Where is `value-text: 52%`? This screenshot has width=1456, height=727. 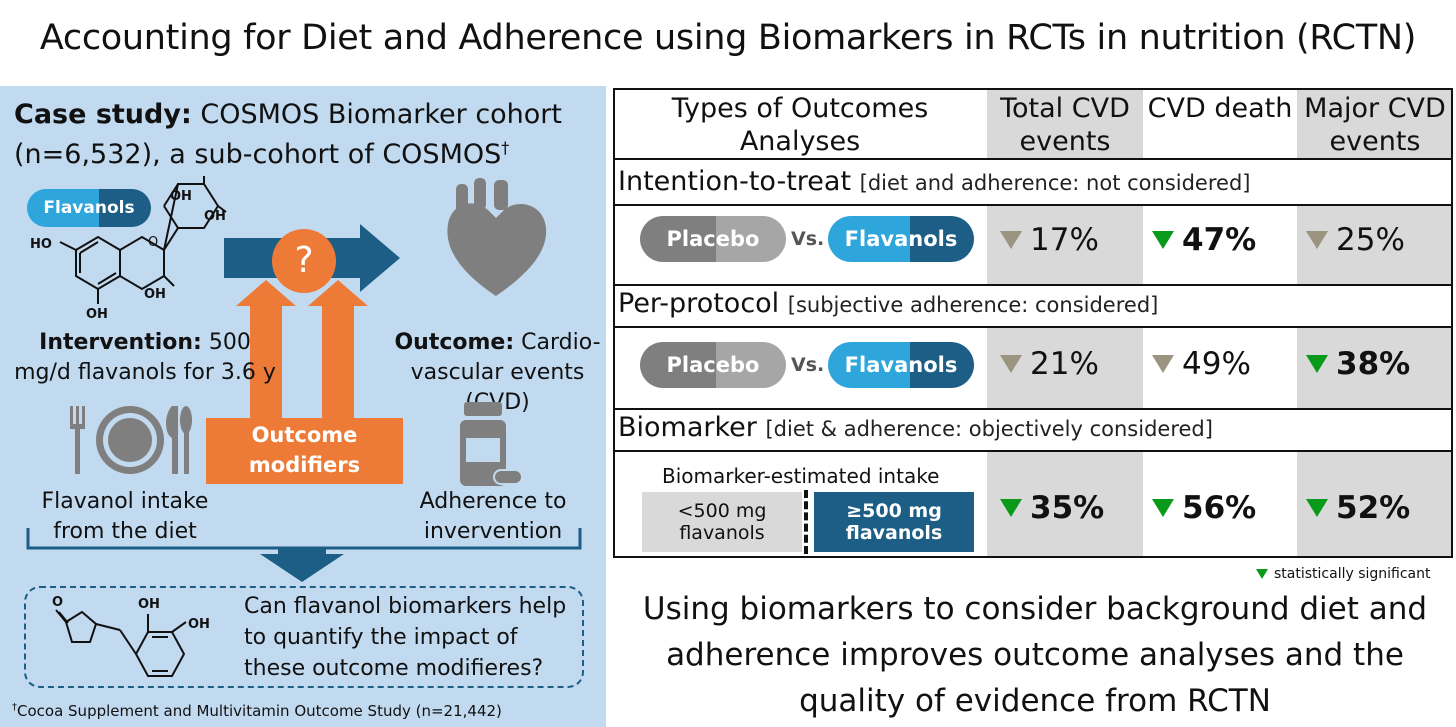
value-text: 52% is located at coordinates (1373, 508).